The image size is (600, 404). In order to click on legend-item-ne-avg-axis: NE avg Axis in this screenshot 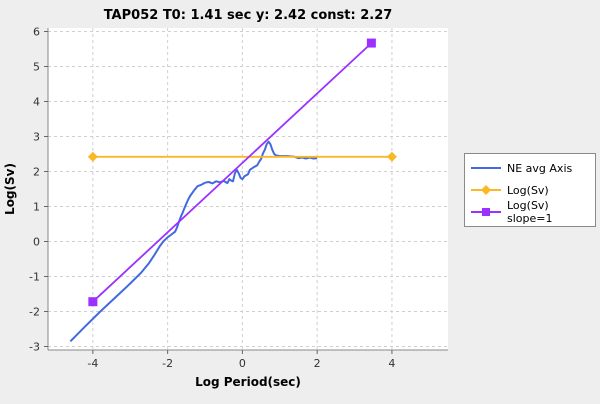, I will do `click(530, 168)`.